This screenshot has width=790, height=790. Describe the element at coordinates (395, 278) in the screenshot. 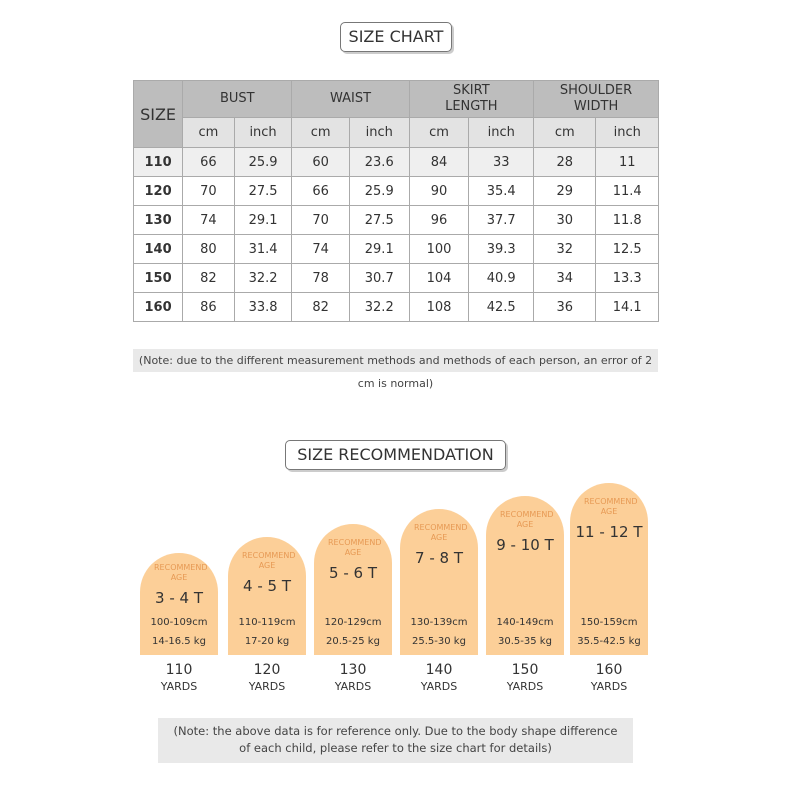

I see `data-row: 150 82 32.2 78 30.7 104 40.9 34 13.3` at that location.